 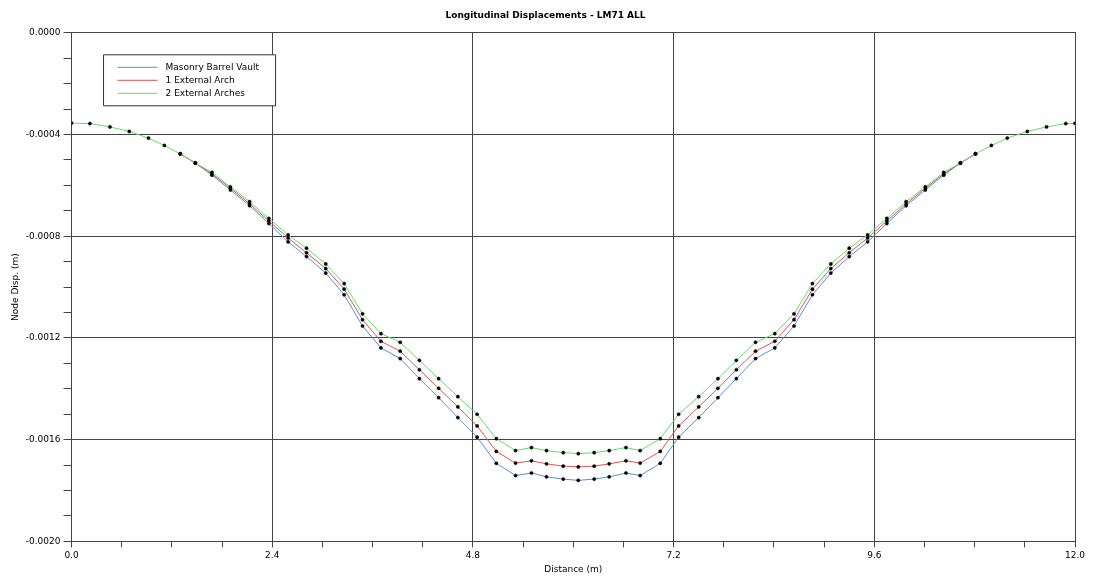 I want to click on legend-label: 2 External Arches, so click(x=205, y=92).